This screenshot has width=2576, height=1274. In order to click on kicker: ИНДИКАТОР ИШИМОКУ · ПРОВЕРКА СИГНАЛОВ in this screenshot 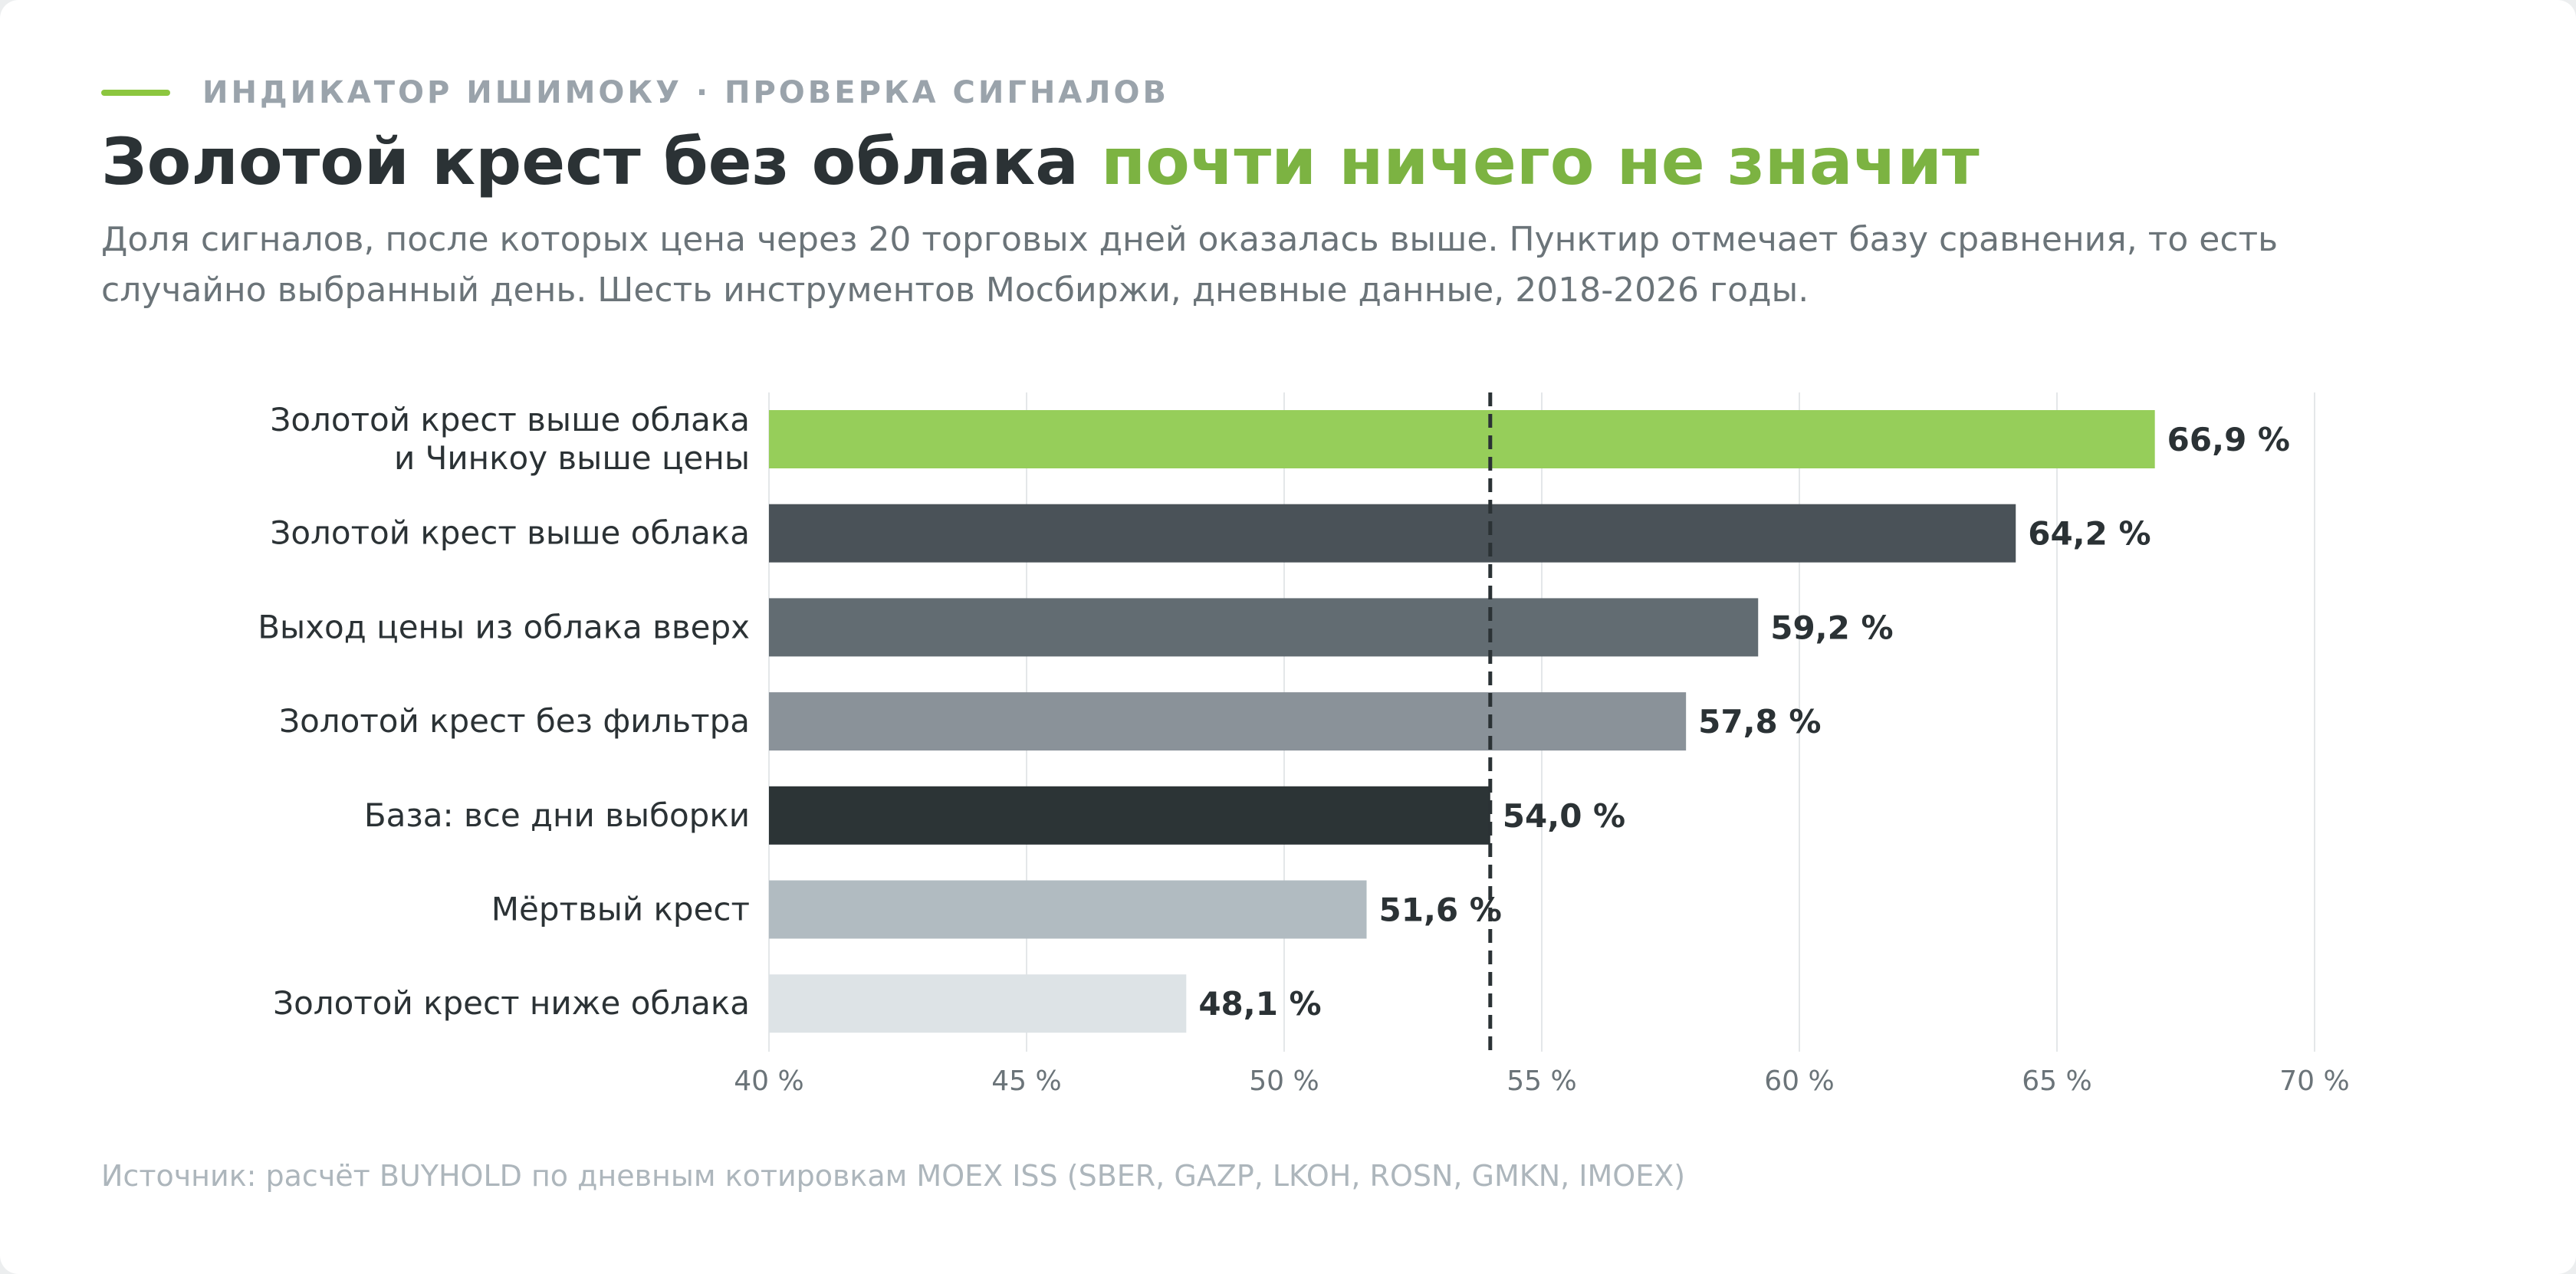, I will do `click(635, 92)`.